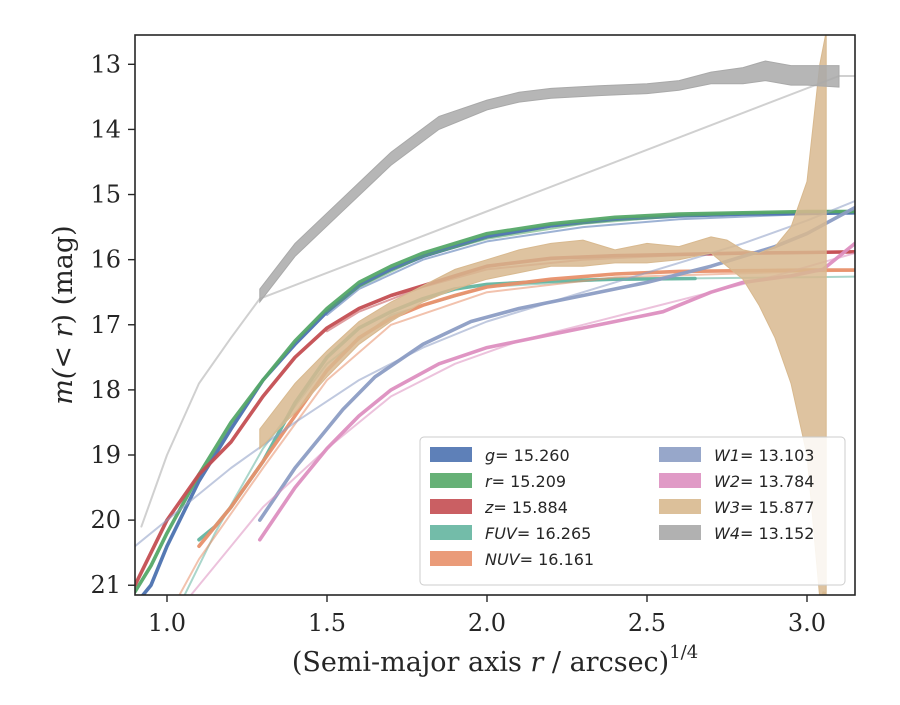 The height and width of the screenshot is (705, 900). Describe the element at coordinates (680, 532) in the screenshot. I see `legend-swatch-w4` at that location.